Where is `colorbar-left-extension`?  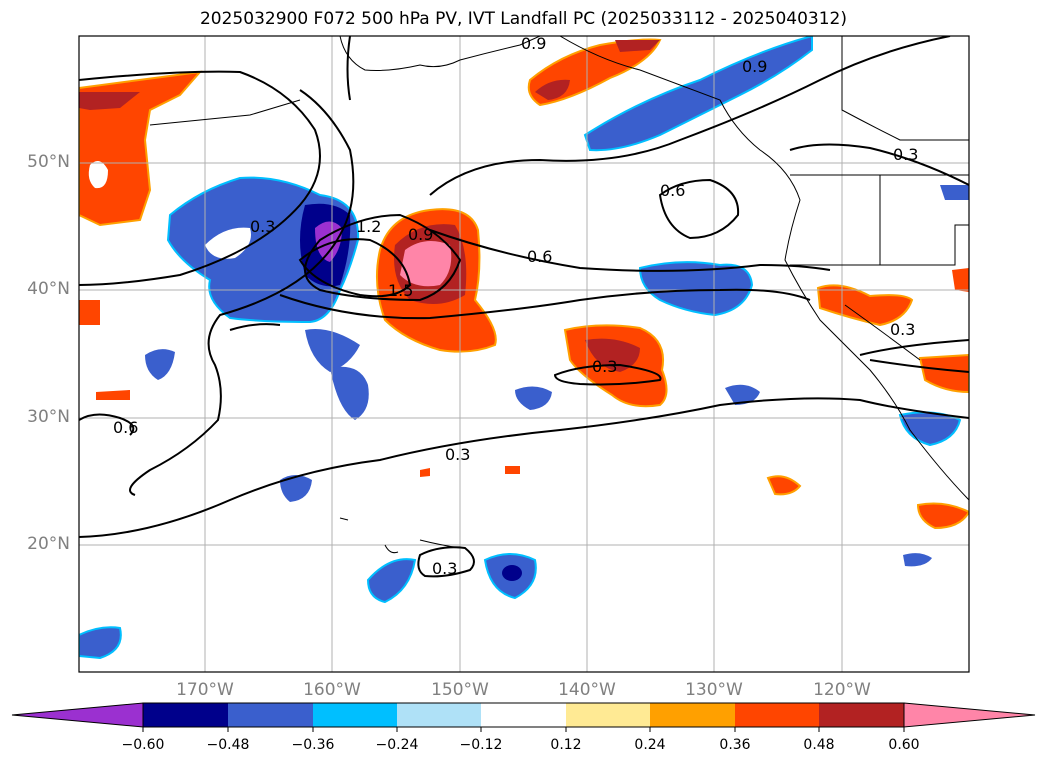
colorbar-left-extension is located at coordinates (77, 715).